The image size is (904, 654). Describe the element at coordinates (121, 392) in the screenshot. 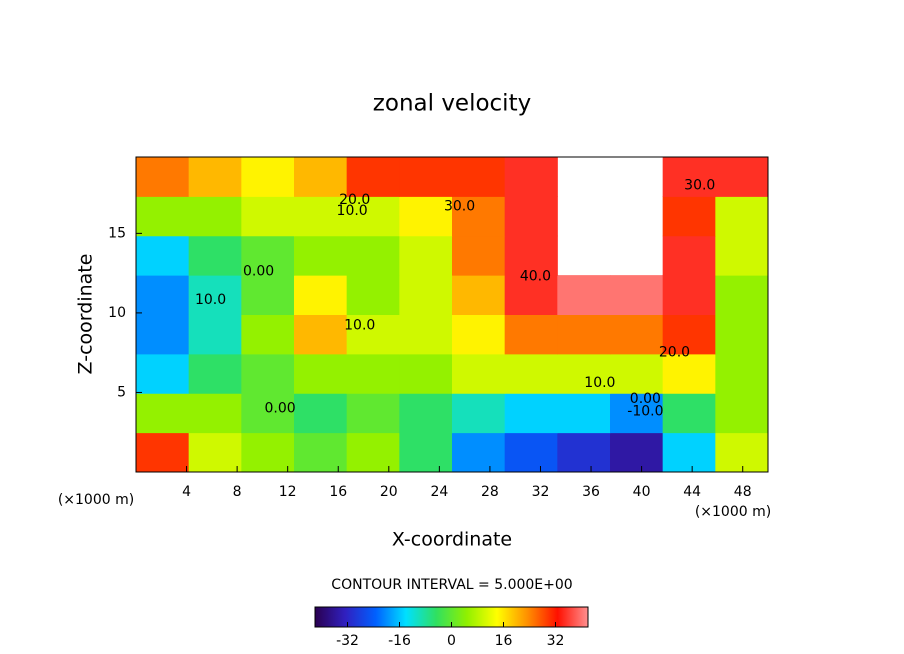

I see `y-tick-label: 5` at that location.